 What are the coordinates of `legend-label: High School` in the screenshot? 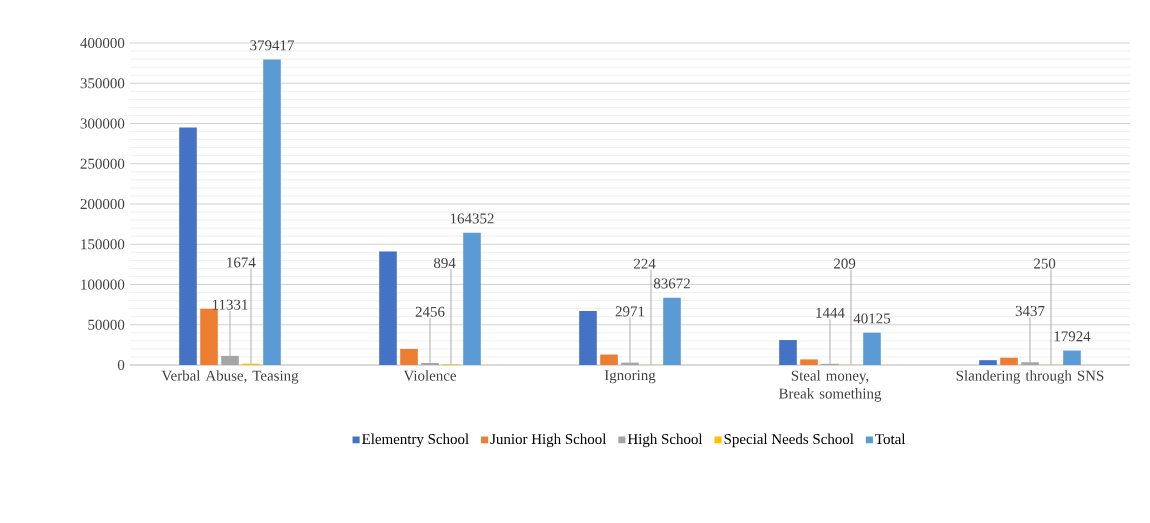 It's located at (665, 440).